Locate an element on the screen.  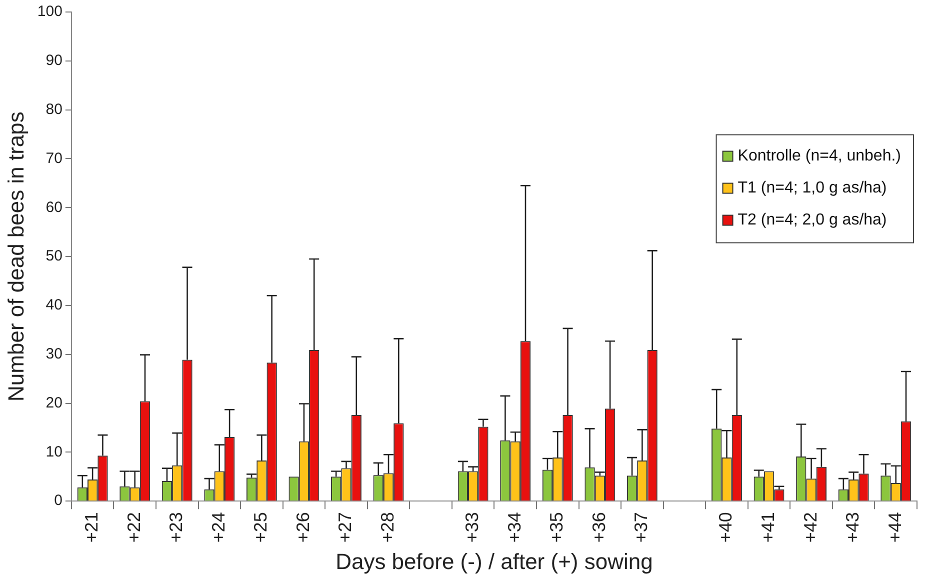
x-tick-label: +41 is located at coordinates (768, 527).